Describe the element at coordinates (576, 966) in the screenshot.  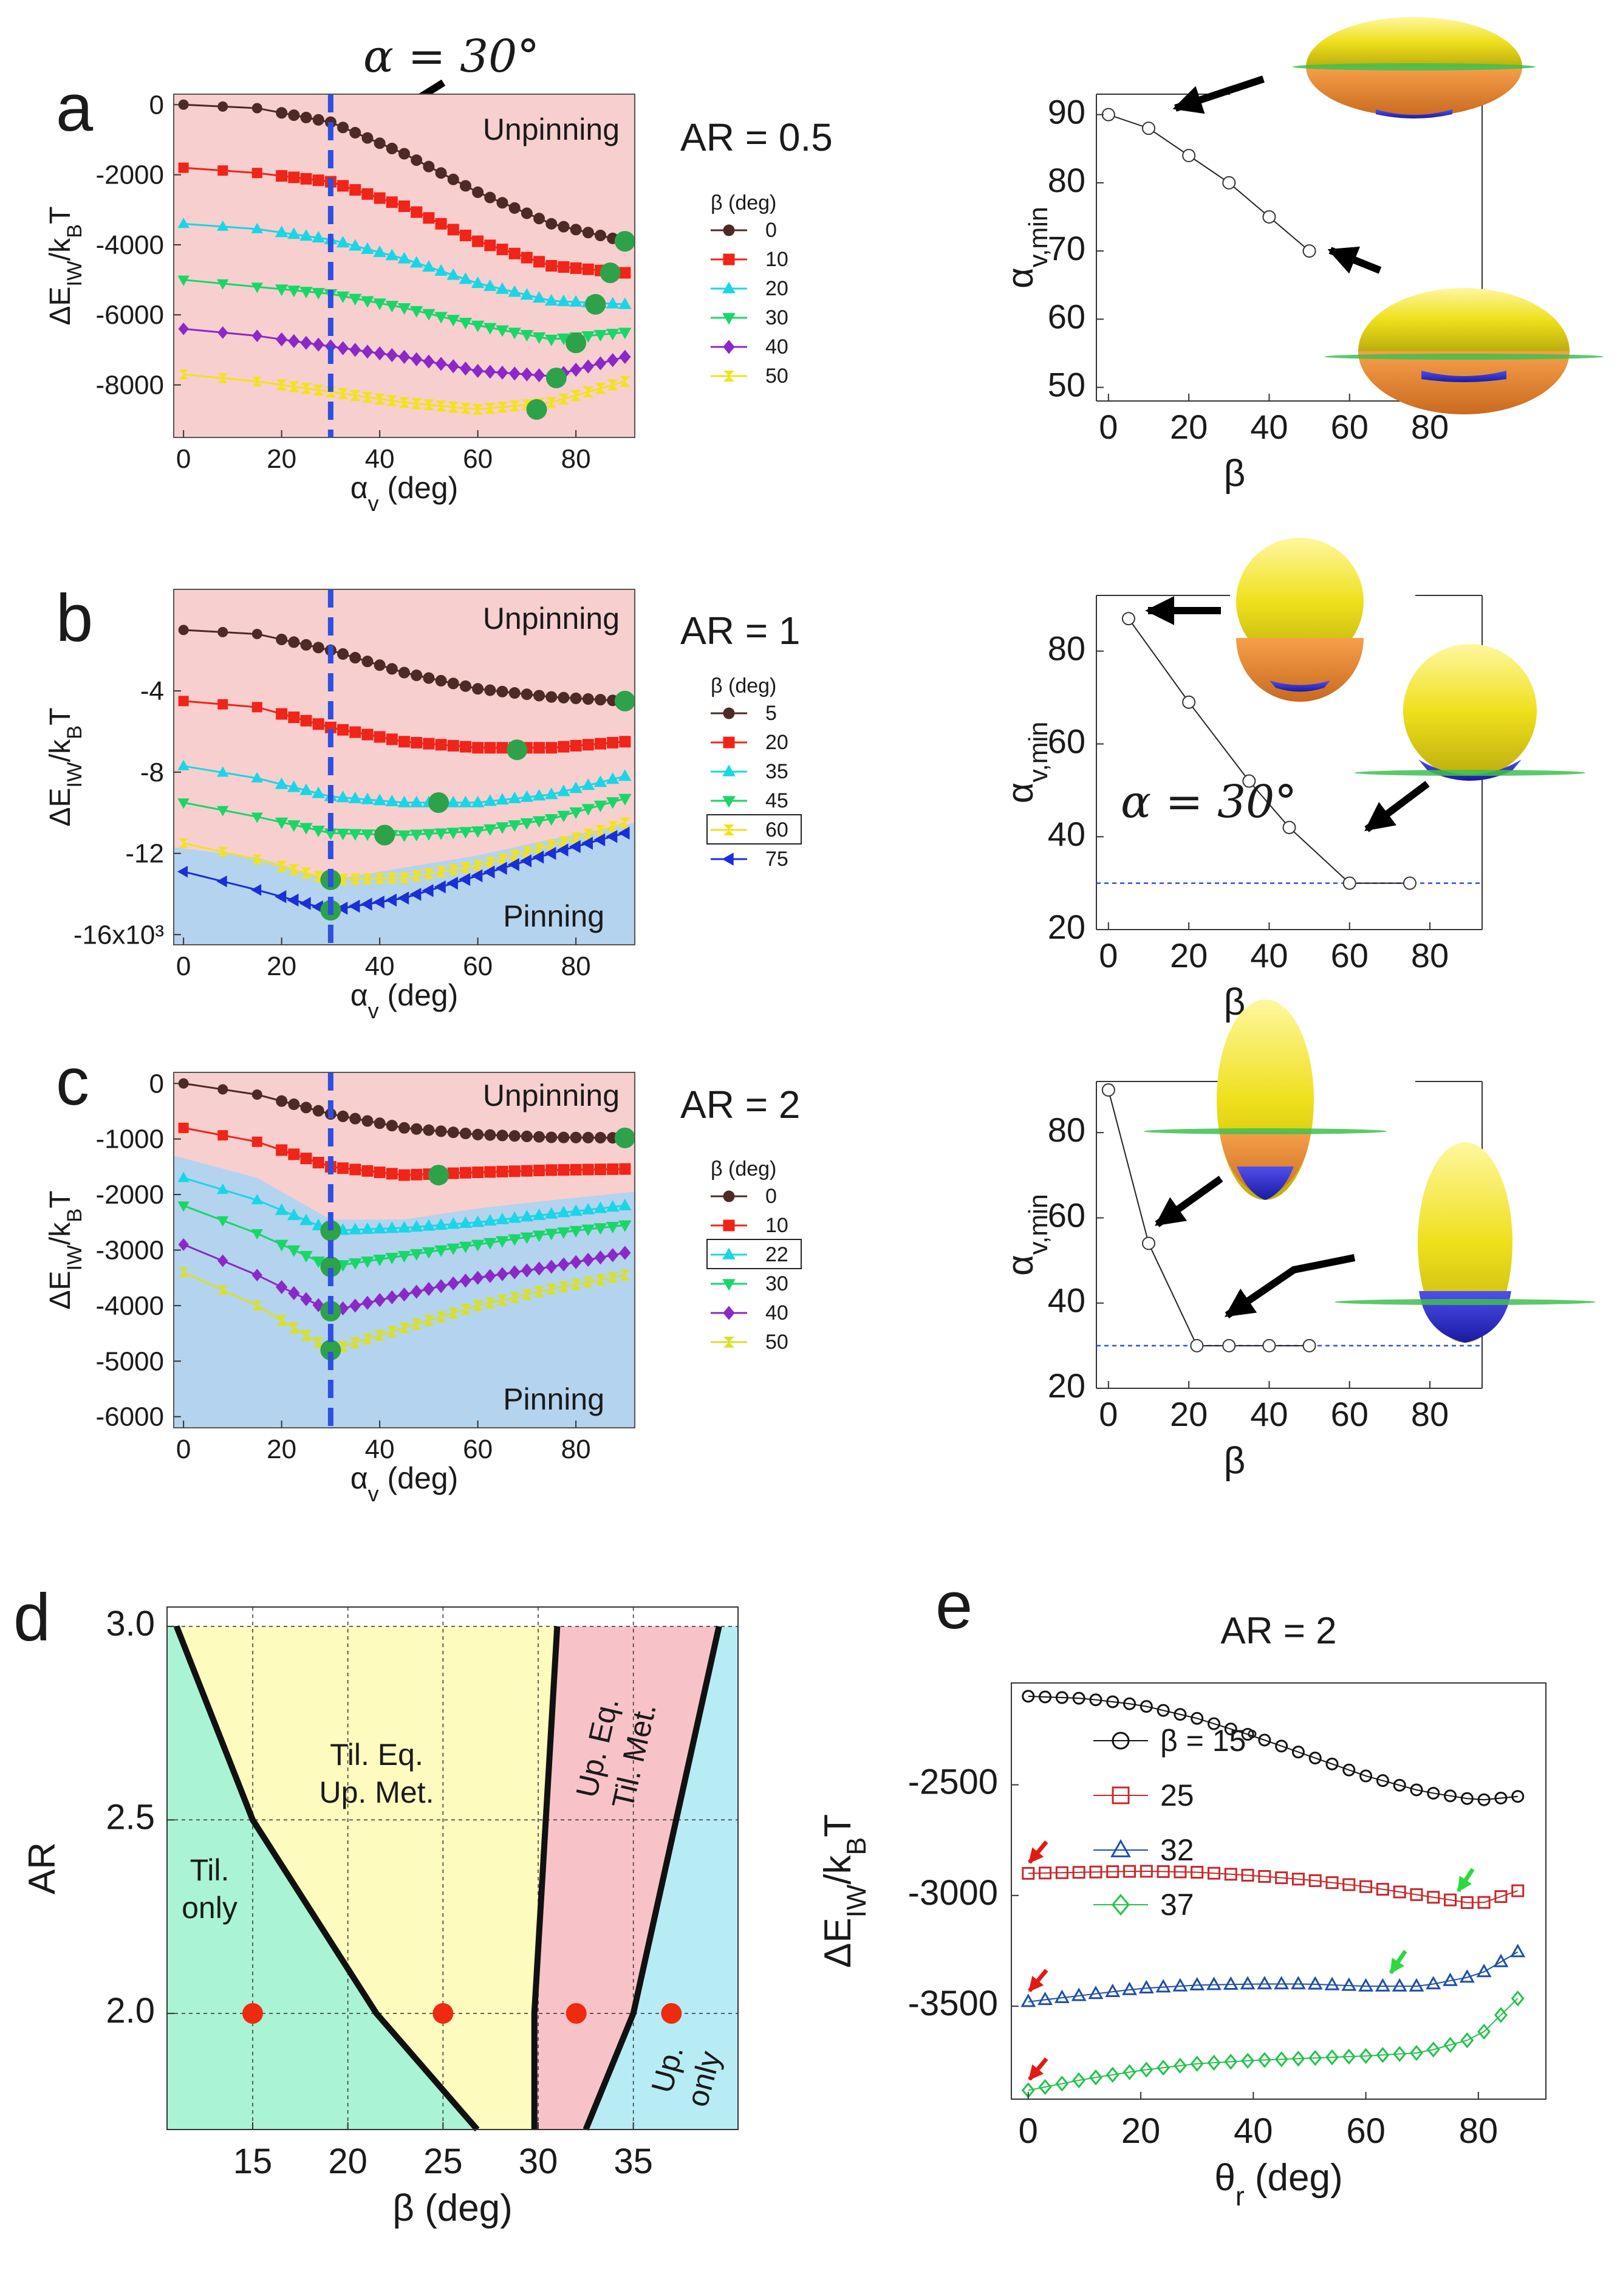
I see `x-tick-label: 80` at that location.